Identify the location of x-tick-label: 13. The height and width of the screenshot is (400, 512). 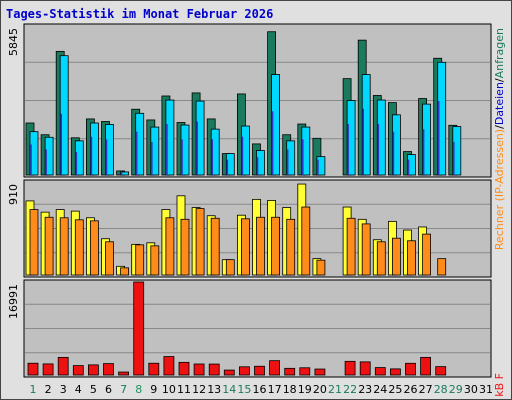
(214, 389).